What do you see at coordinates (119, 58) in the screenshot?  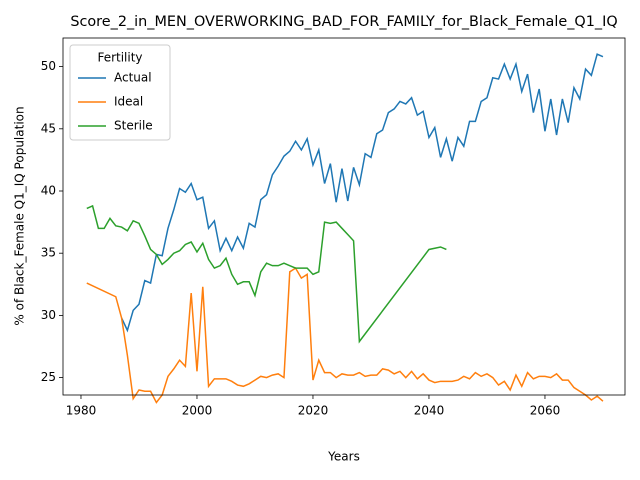 I see `legend-title: Fertility` at bounding box center [119, 58].